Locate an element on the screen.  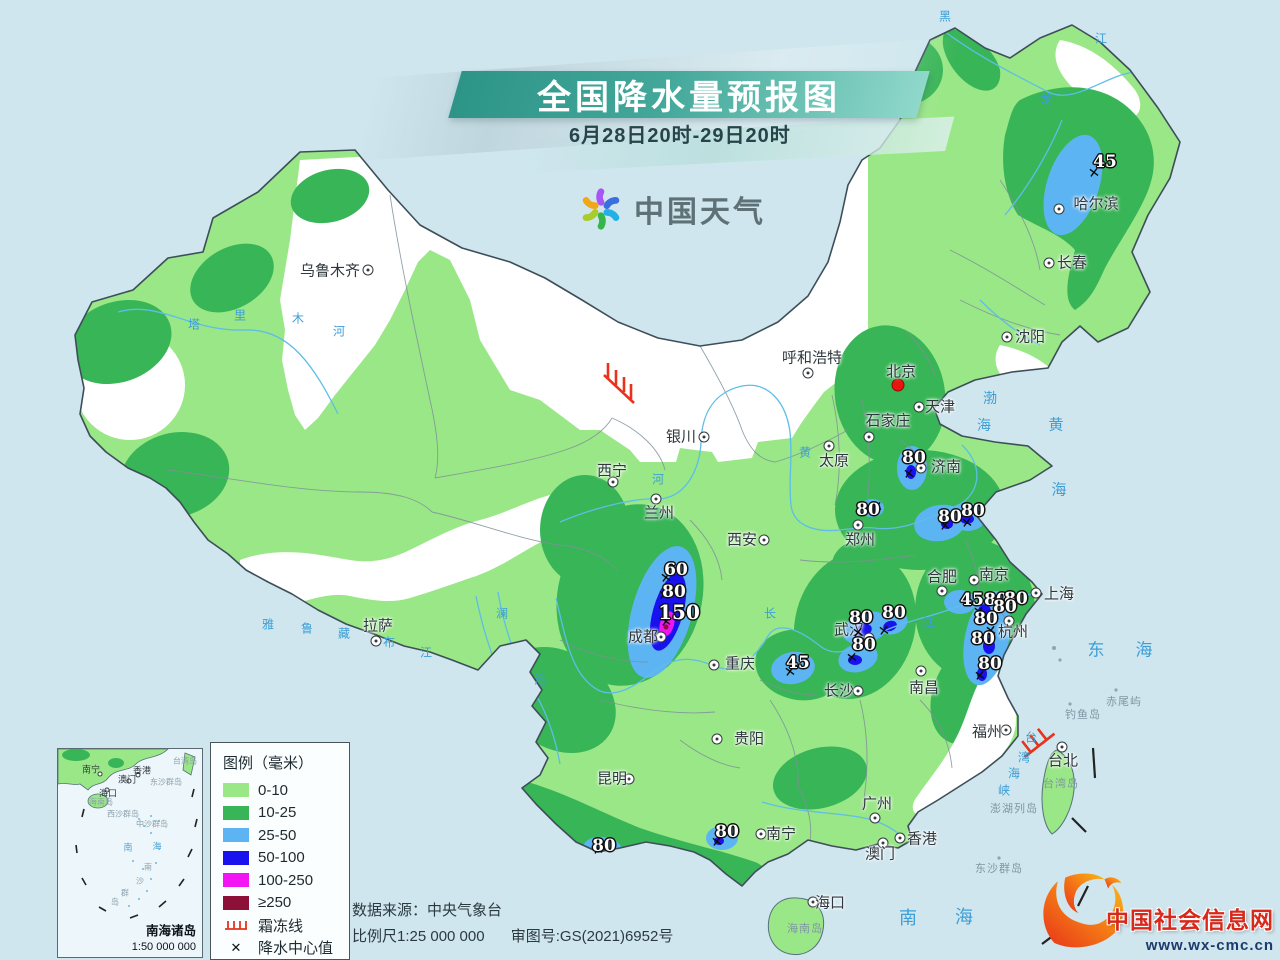
brand-name: 中国社会信息网 is located at coordinates (1190, 920).